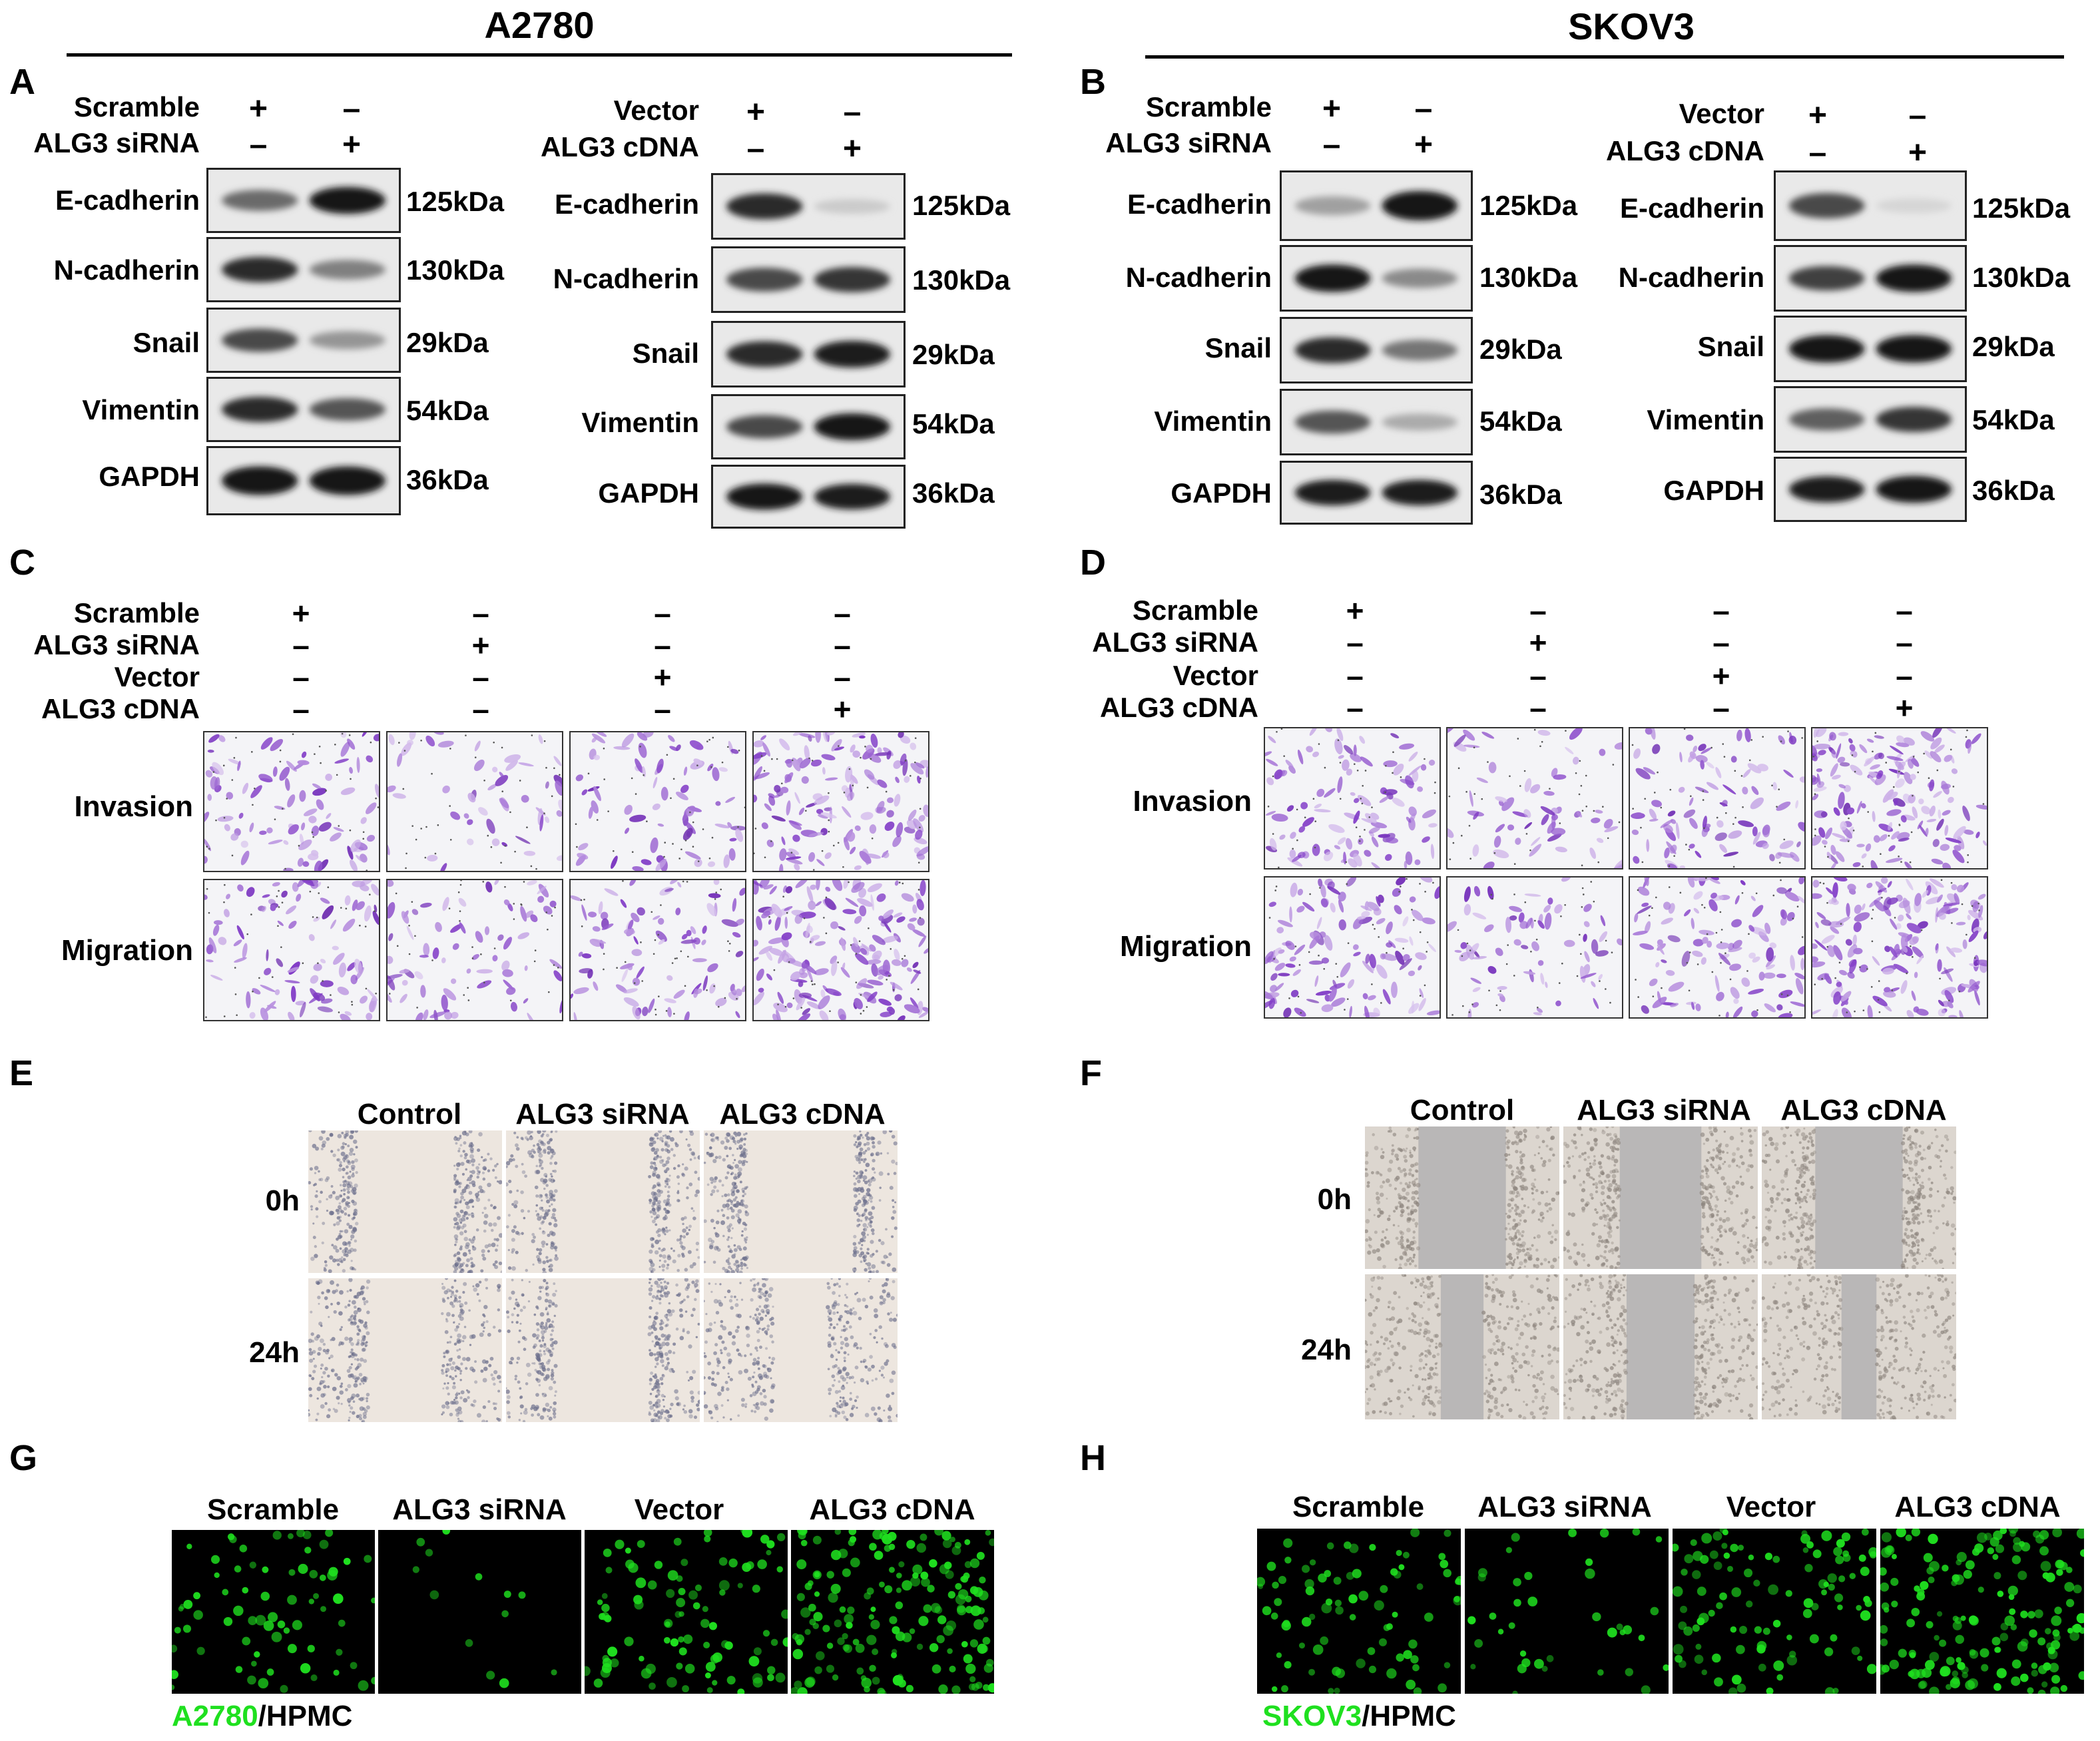 Image resolution: width=2100 pixels, height=1741 pixels. What do you see at coordinates (1520, 349) in the screenshot?
I see `kda-label: 29kDa` at bounding box center [1520, 349].